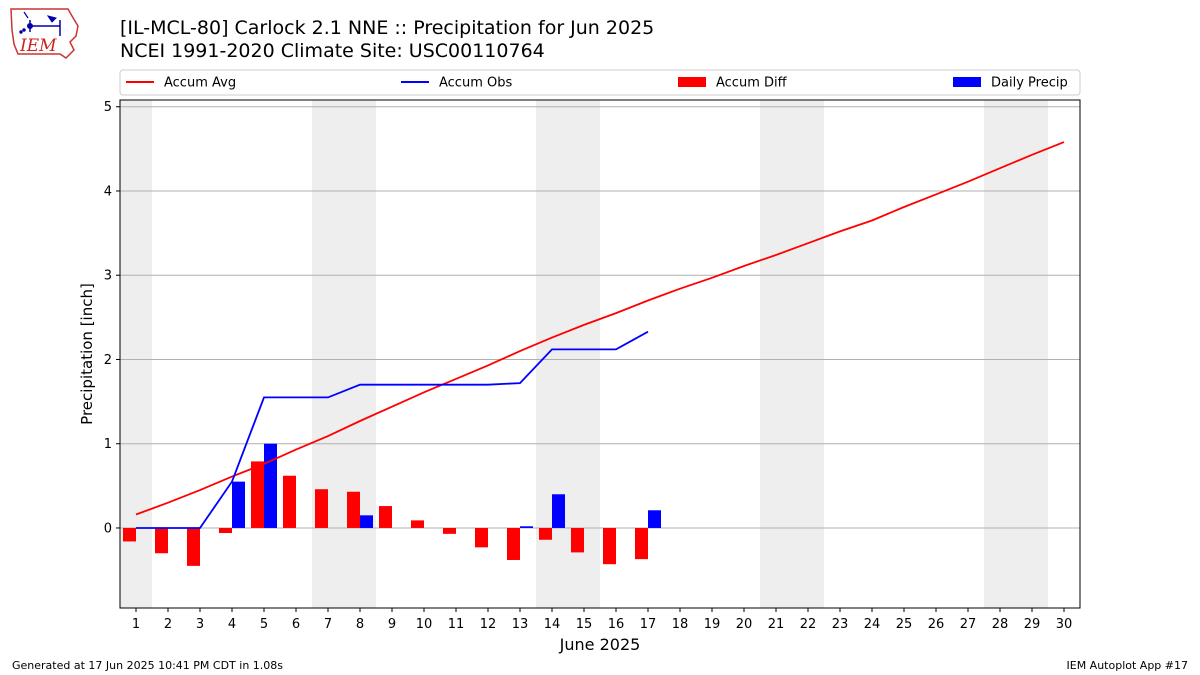 The width and height of the screenshot is (1200, 675). I want to click on legend-label: Accum Avg, so click(200, 83).